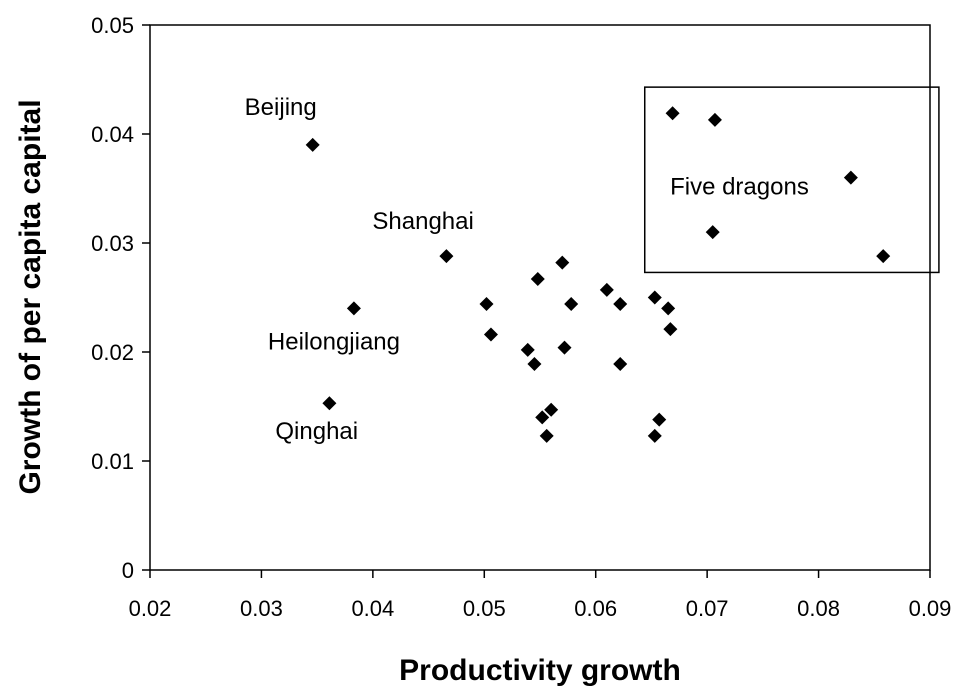 This screenshot has height=696, width=968. Describe the element at coordinates (540, 670) in the screenshot. I see `x-axis-title: Productivity growth` at that location.